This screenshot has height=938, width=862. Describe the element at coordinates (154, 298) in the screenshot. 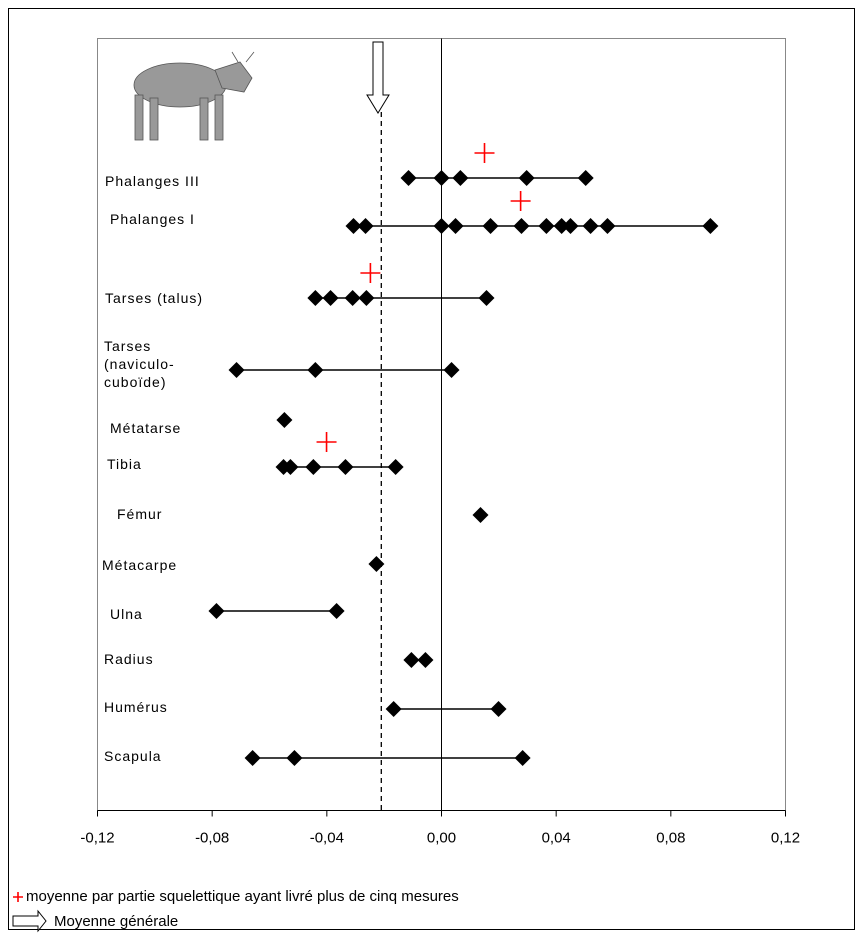

I see `category-label: Tarses (talus)` at that location.